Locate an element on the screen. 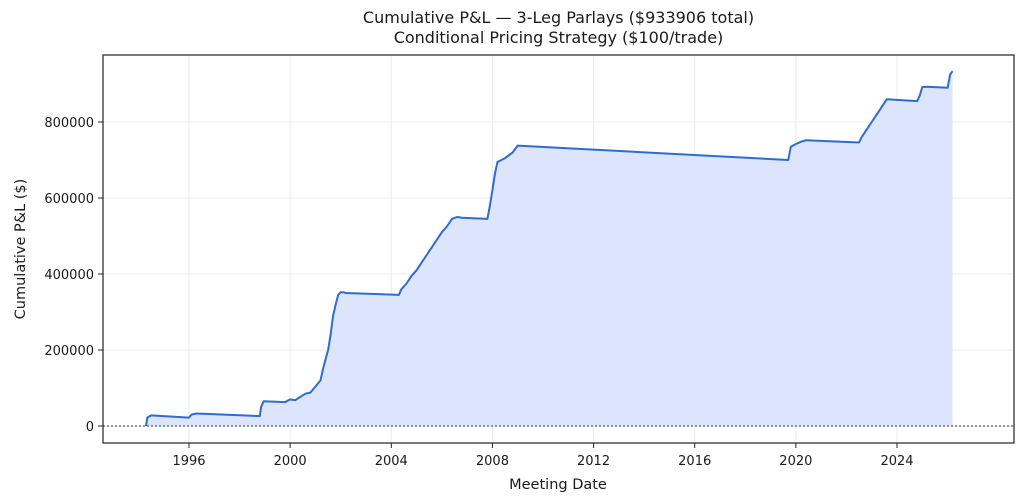 Image resolution: width=1024 pixels, height=503 pixels. y-tick-label: 200000 is located at coordinates (69, 351).